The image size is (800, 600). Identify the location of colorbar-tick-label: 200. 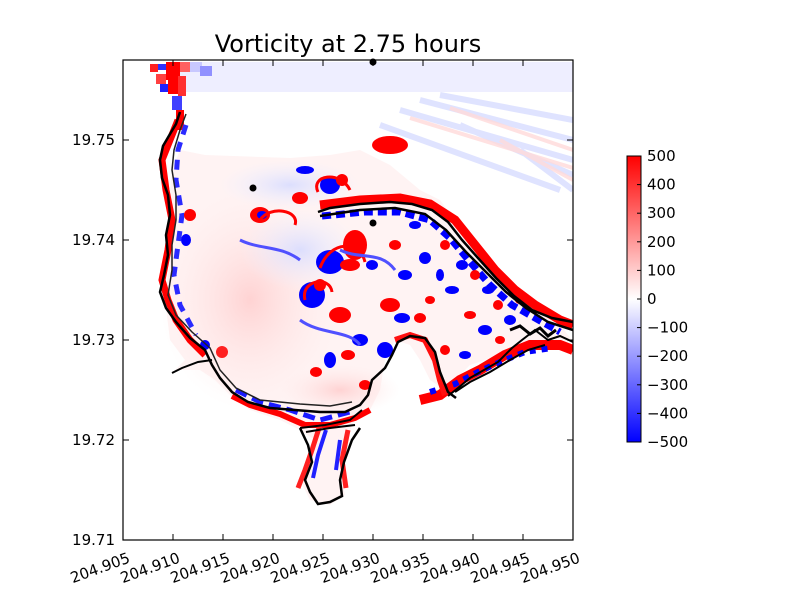
(661, 242).